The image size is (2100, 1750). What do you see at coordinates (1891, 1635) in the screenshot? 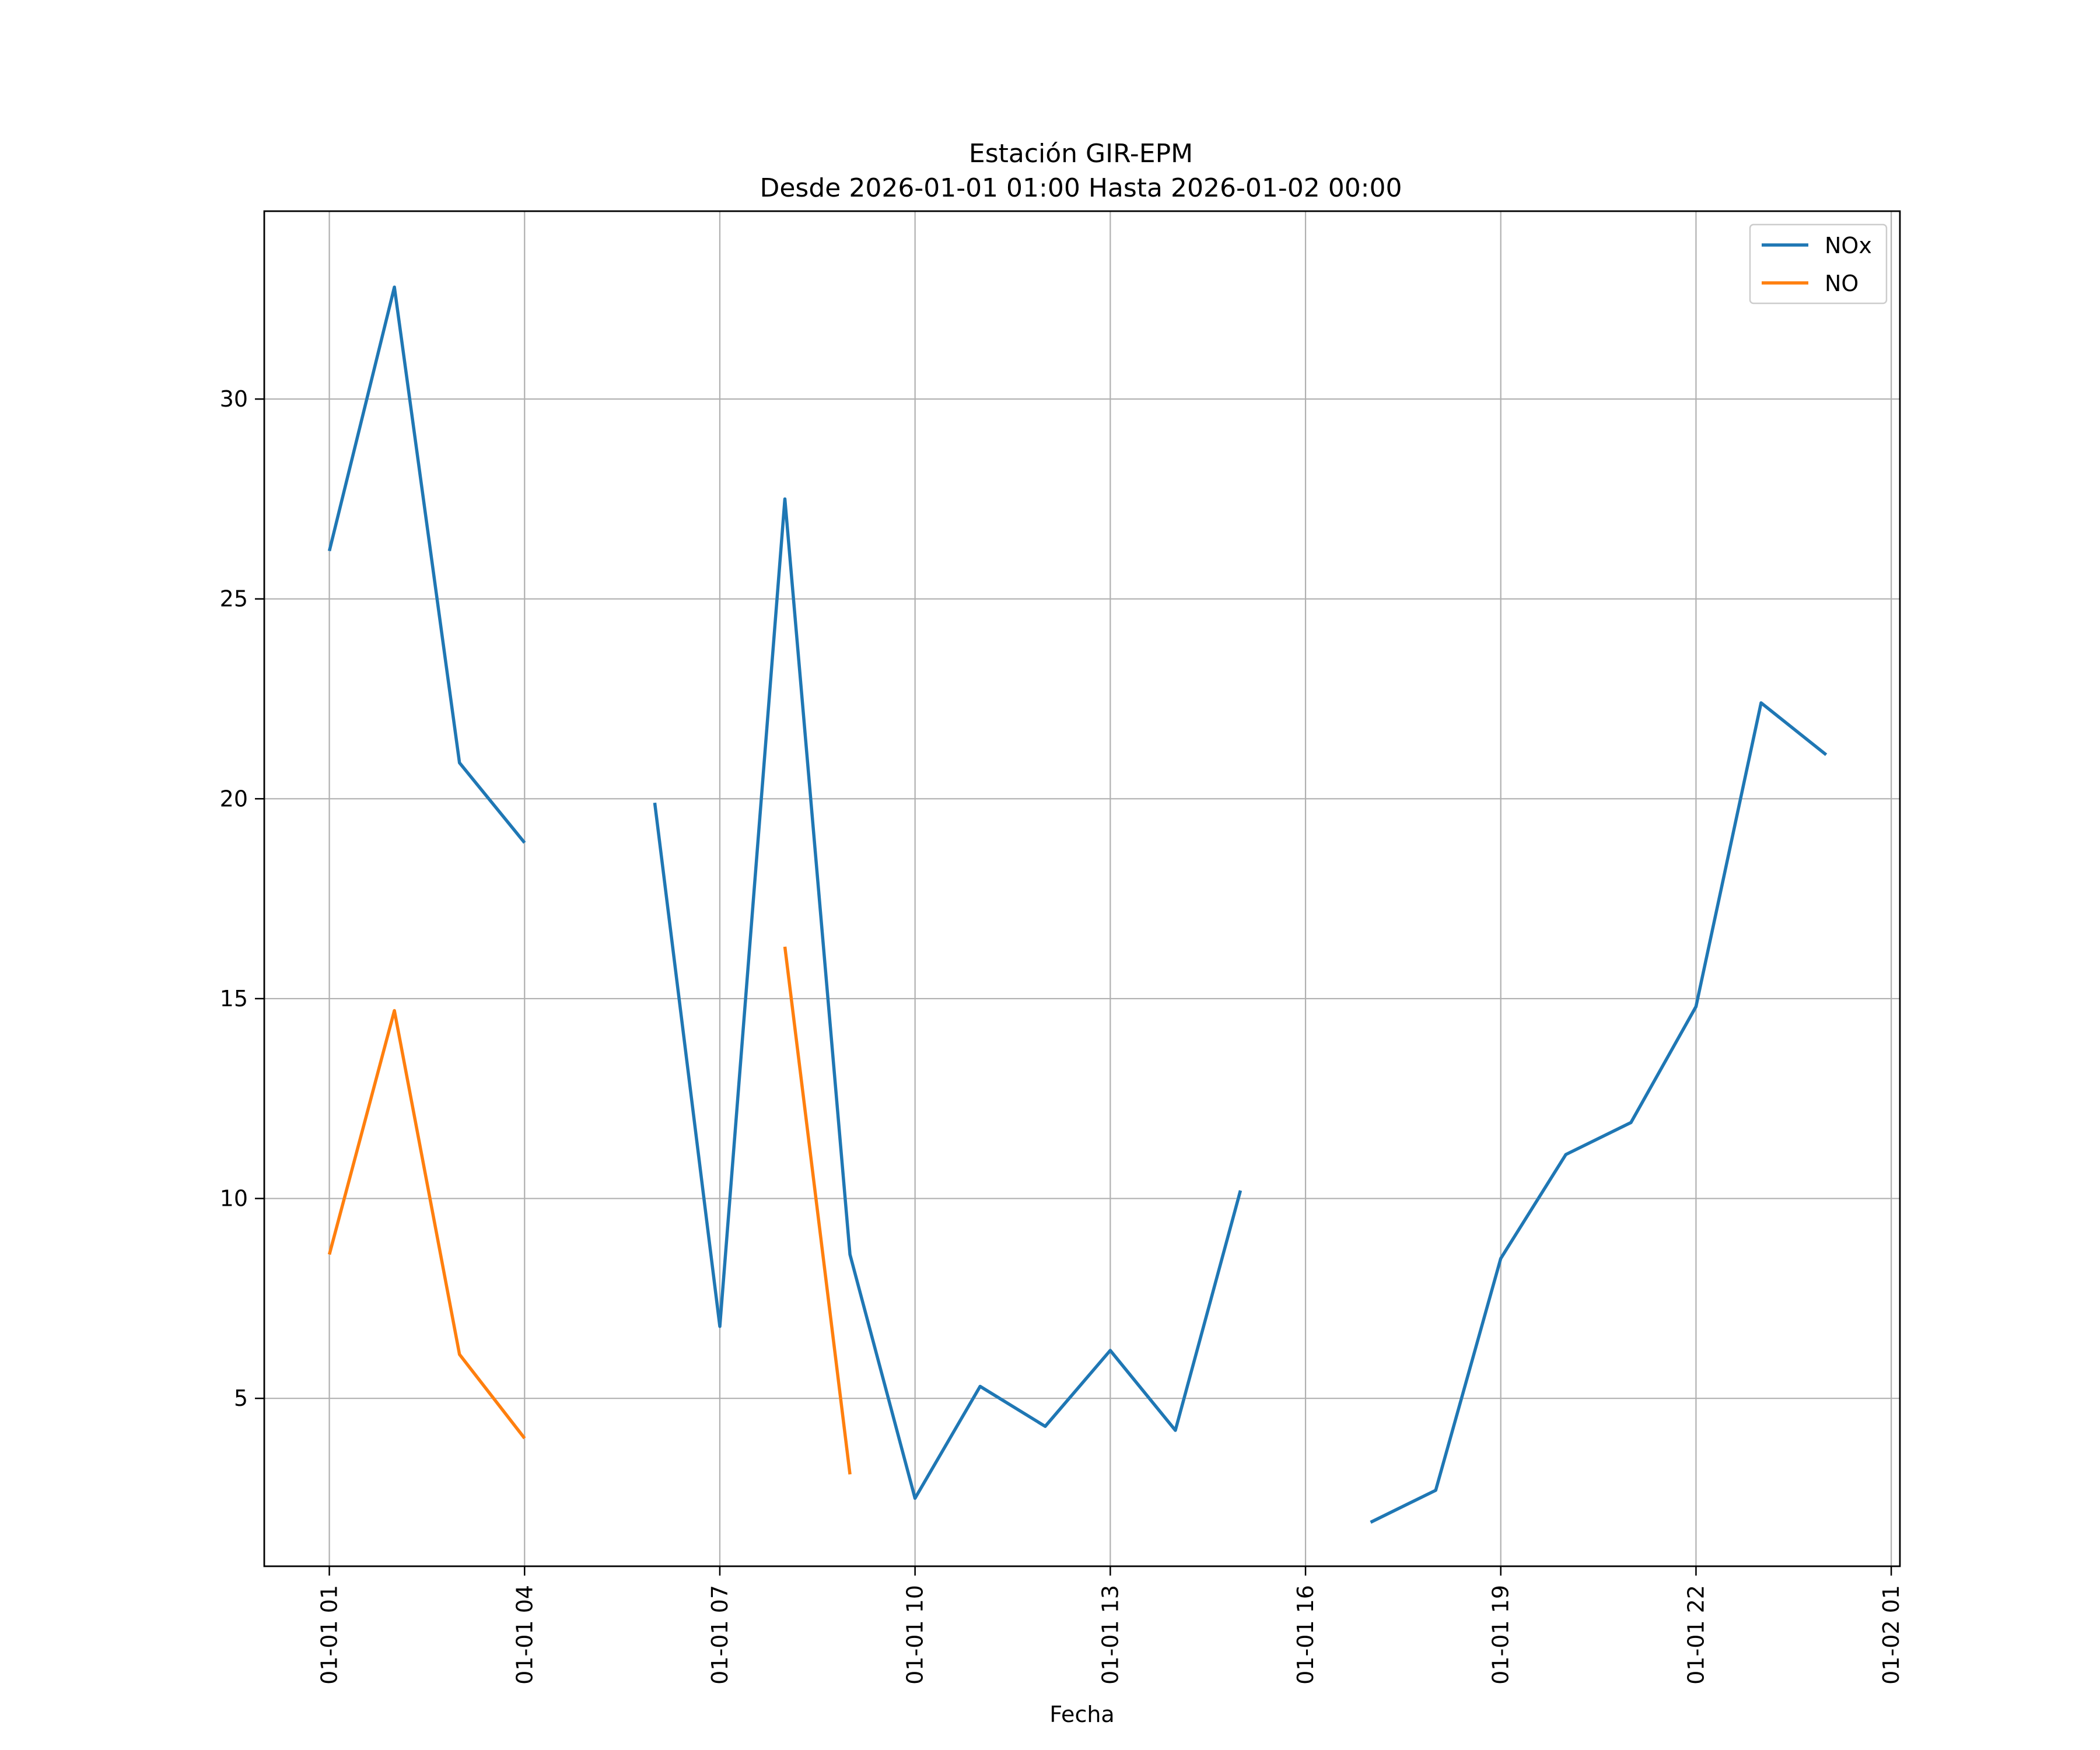
I see `x-tick-label: 01-02 01` at bounding box center [1891, 1635].